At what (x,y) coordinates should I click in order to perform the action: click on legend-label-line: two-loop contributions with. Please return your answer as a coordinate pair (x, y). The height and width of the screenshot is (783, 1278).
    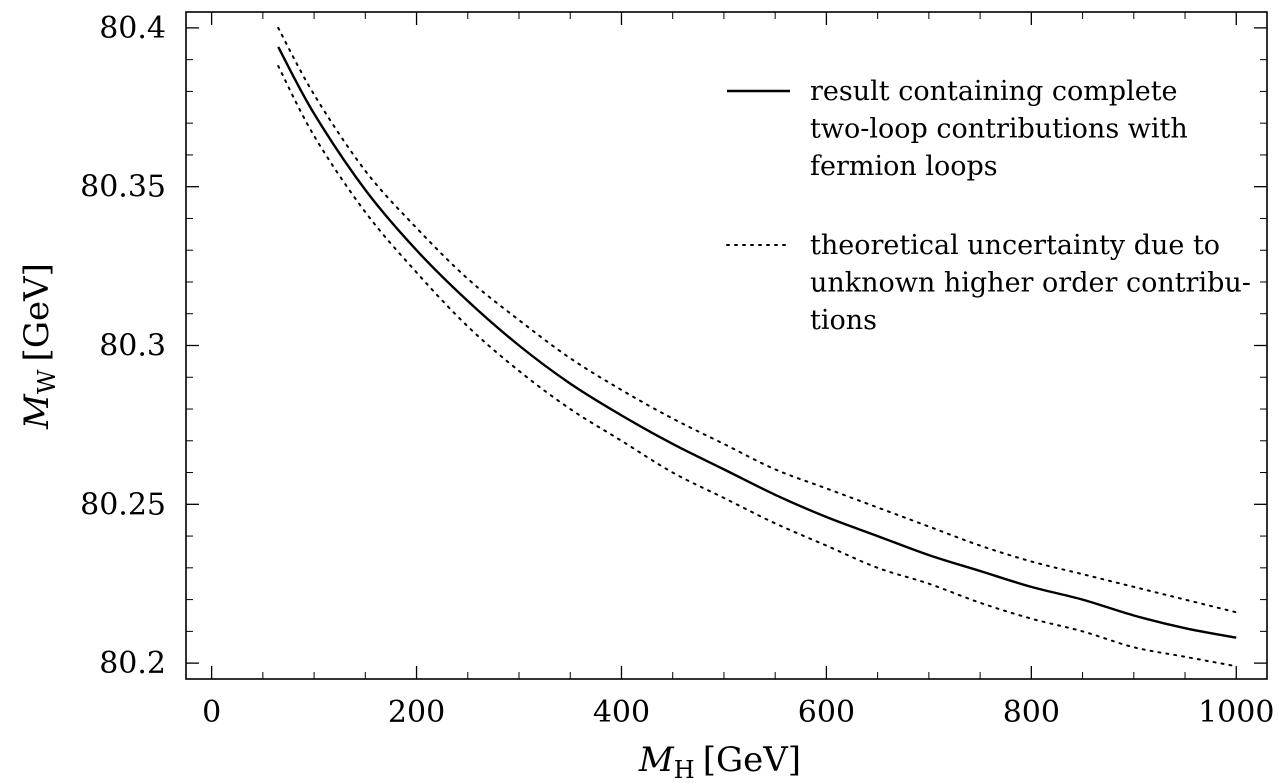
    Looking at the image, I should click on (999, 129).